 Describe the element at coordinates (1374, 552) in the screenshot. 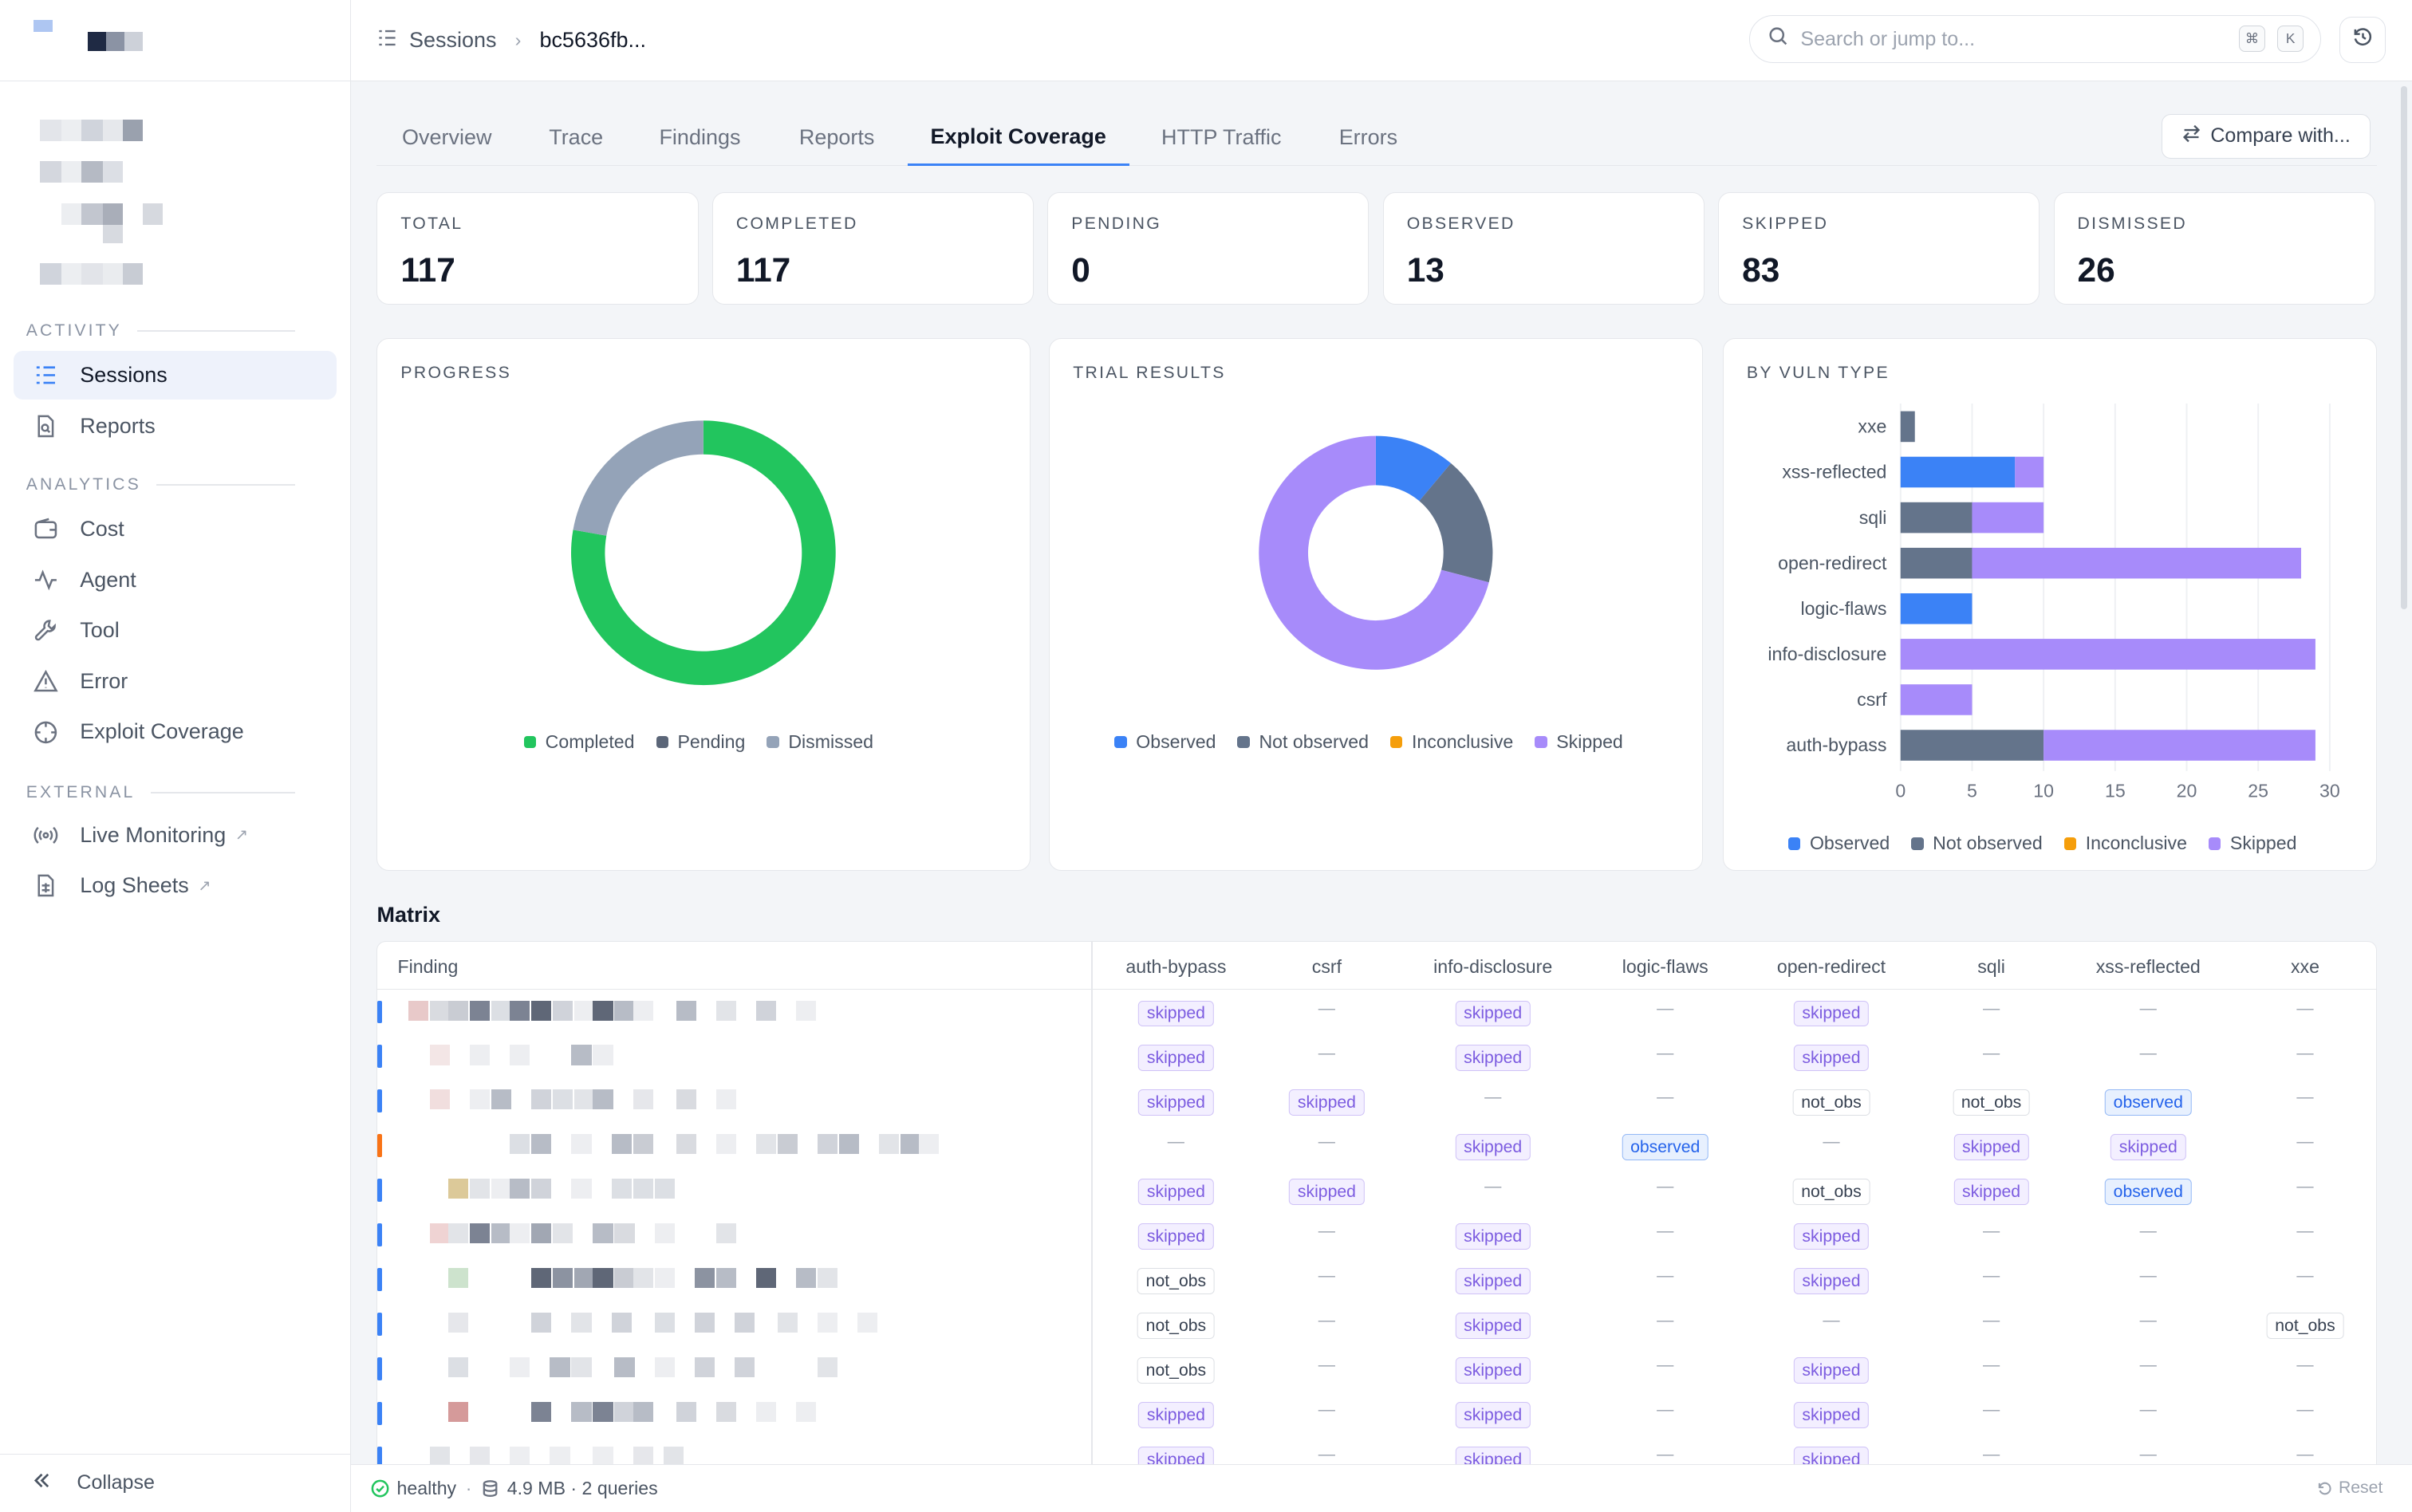

I see `donut-slice-skipped` at that location.